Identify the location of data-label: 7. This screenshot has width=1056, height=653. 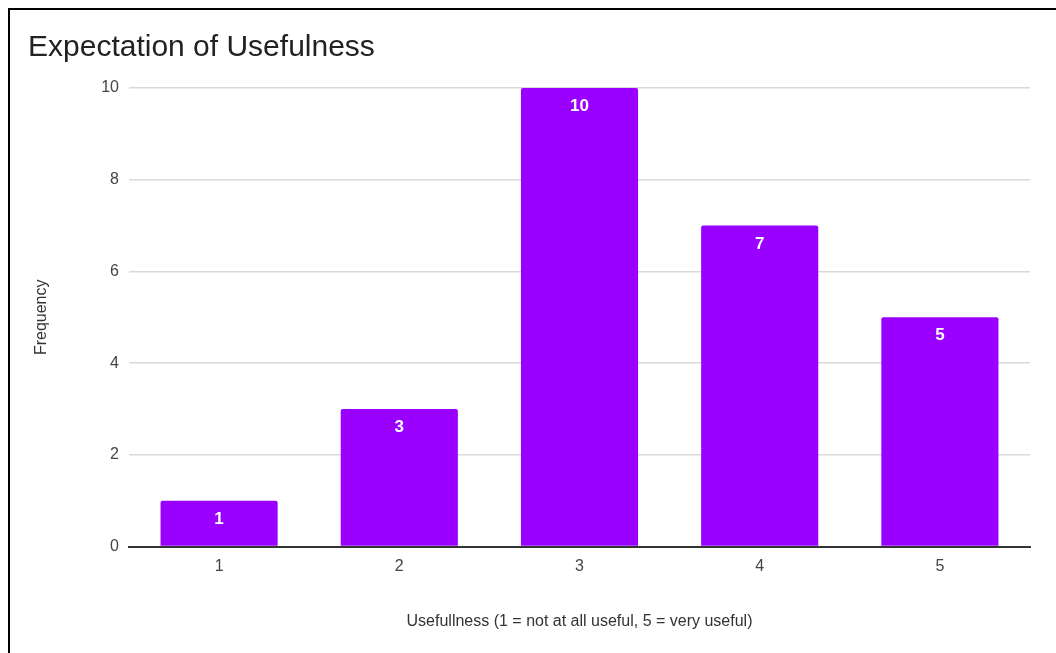
(759, 243).